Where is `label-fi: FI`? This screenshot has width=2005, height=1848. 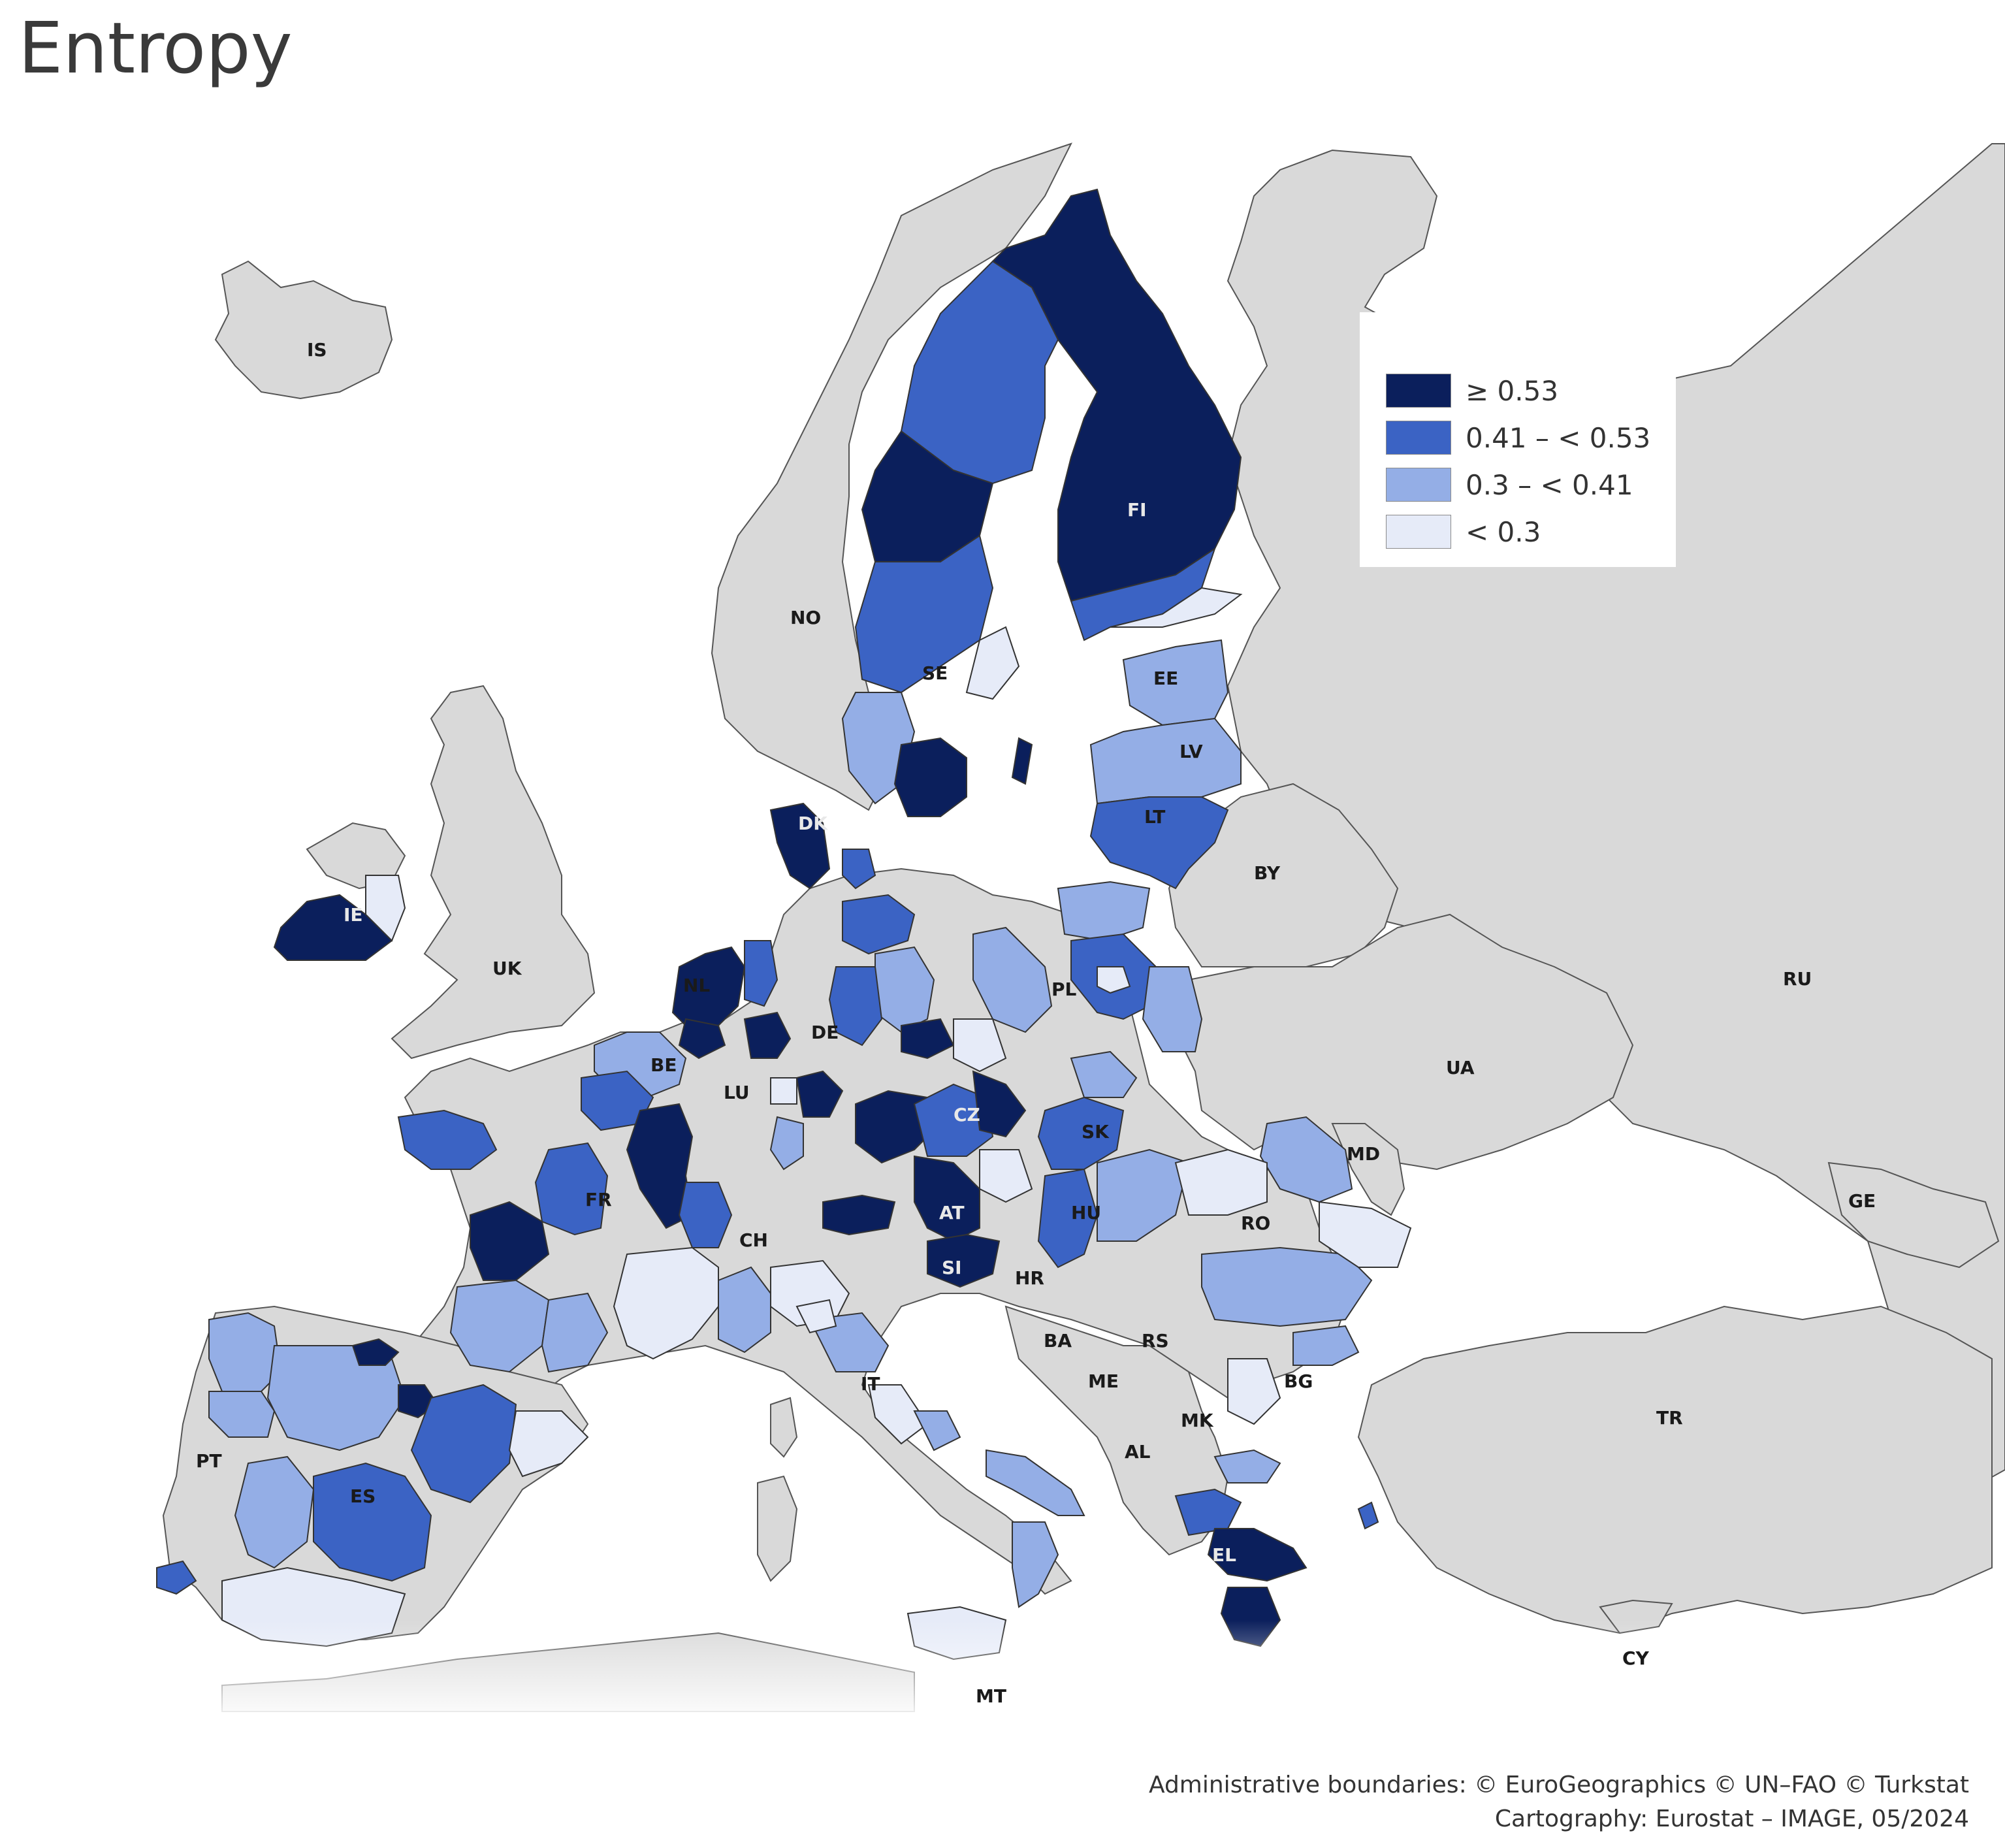
label-fi: FI is located at coordinates (1137, 510).